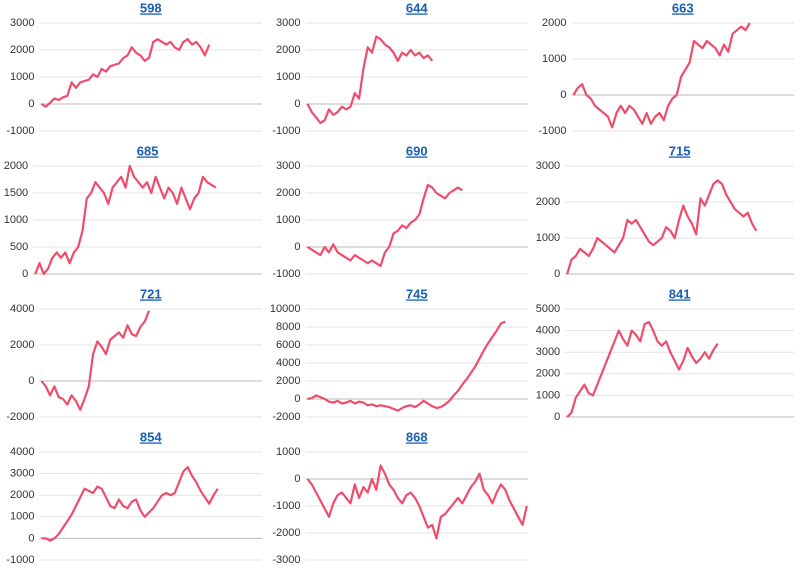  I want to click on chart: -1000 0 1000 2000 3000 4000 854, so click(134, 497).